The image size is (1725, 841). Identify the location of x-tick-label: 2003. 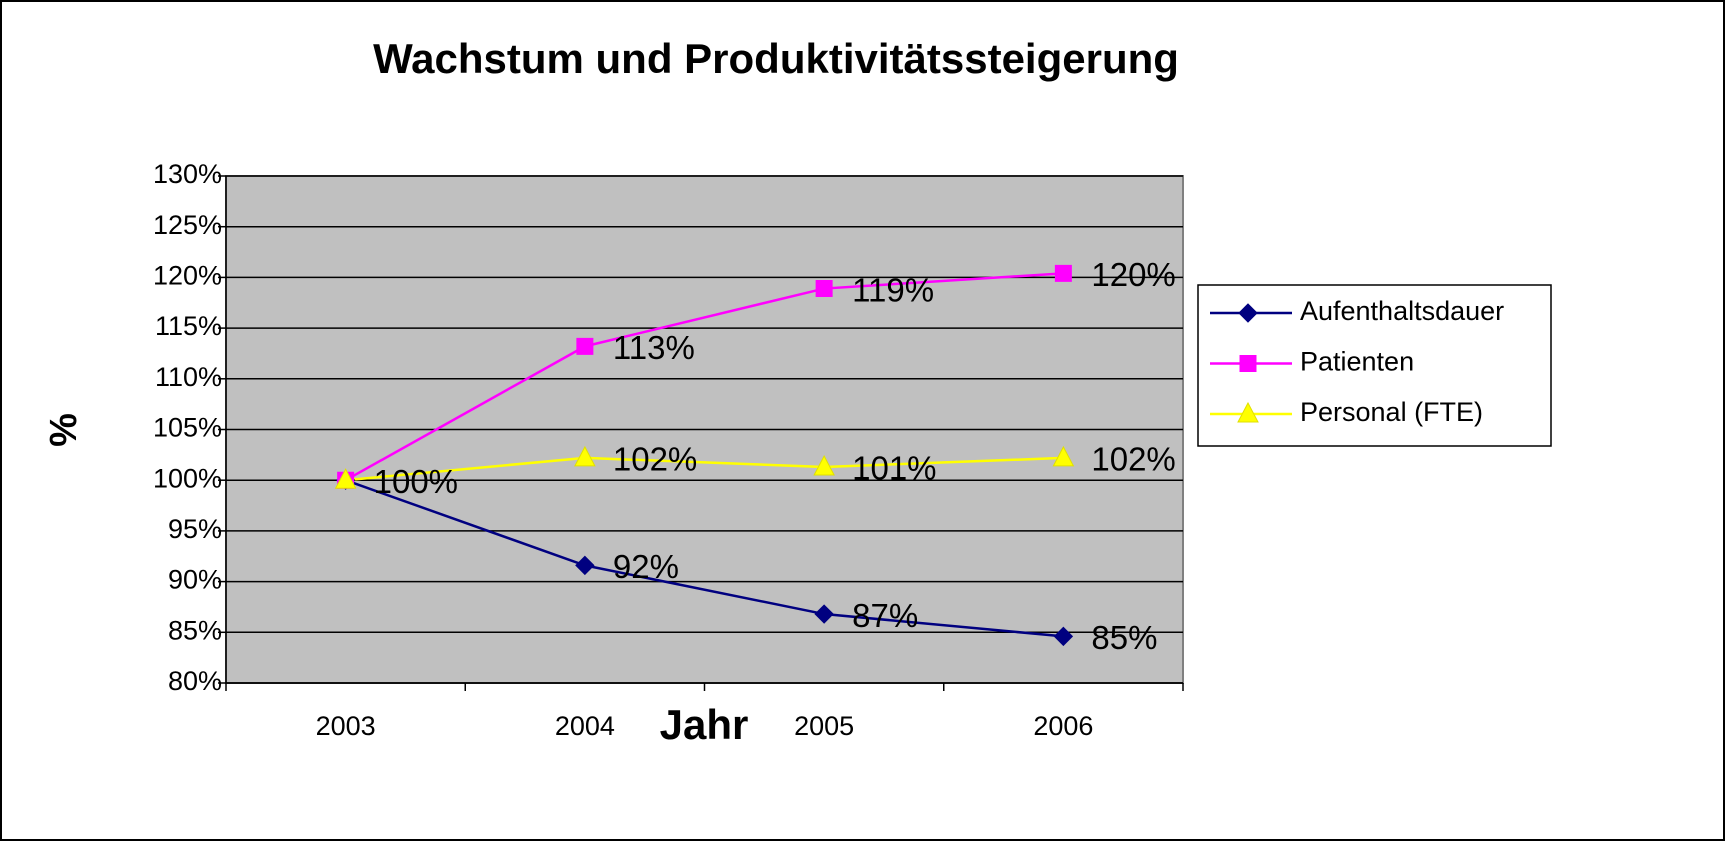
(346, 726).